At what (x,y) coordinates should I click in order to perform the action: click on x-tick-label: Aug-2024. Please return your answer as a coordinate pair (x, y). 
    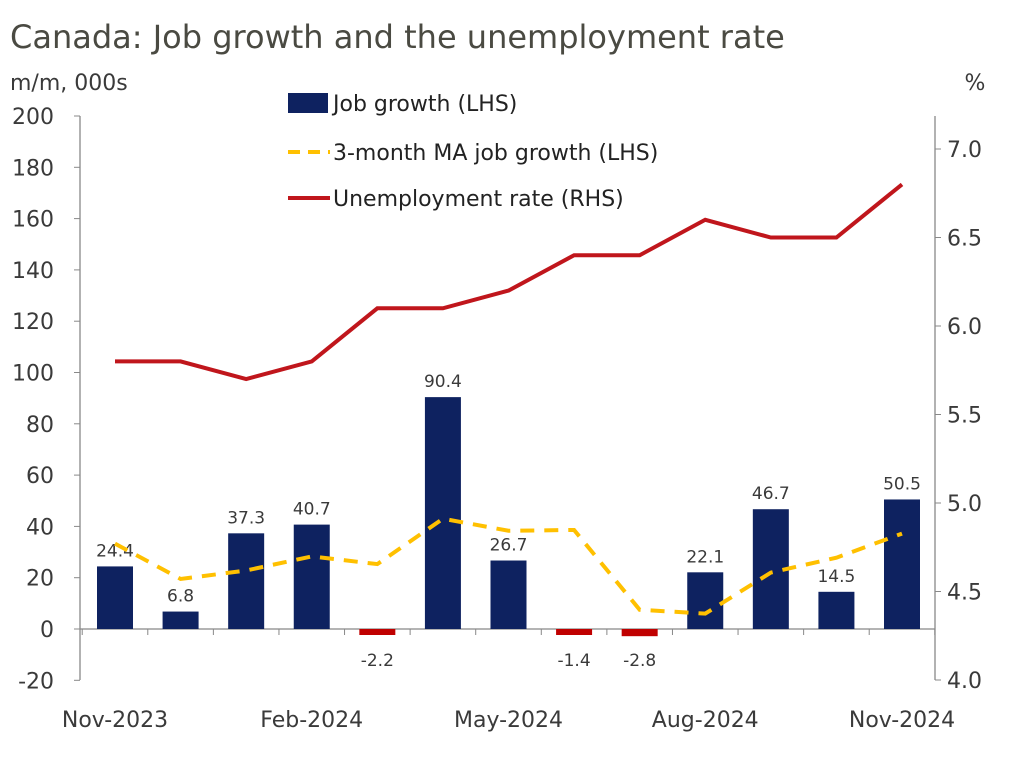
    Looking at the image, I should click on (705, 720).